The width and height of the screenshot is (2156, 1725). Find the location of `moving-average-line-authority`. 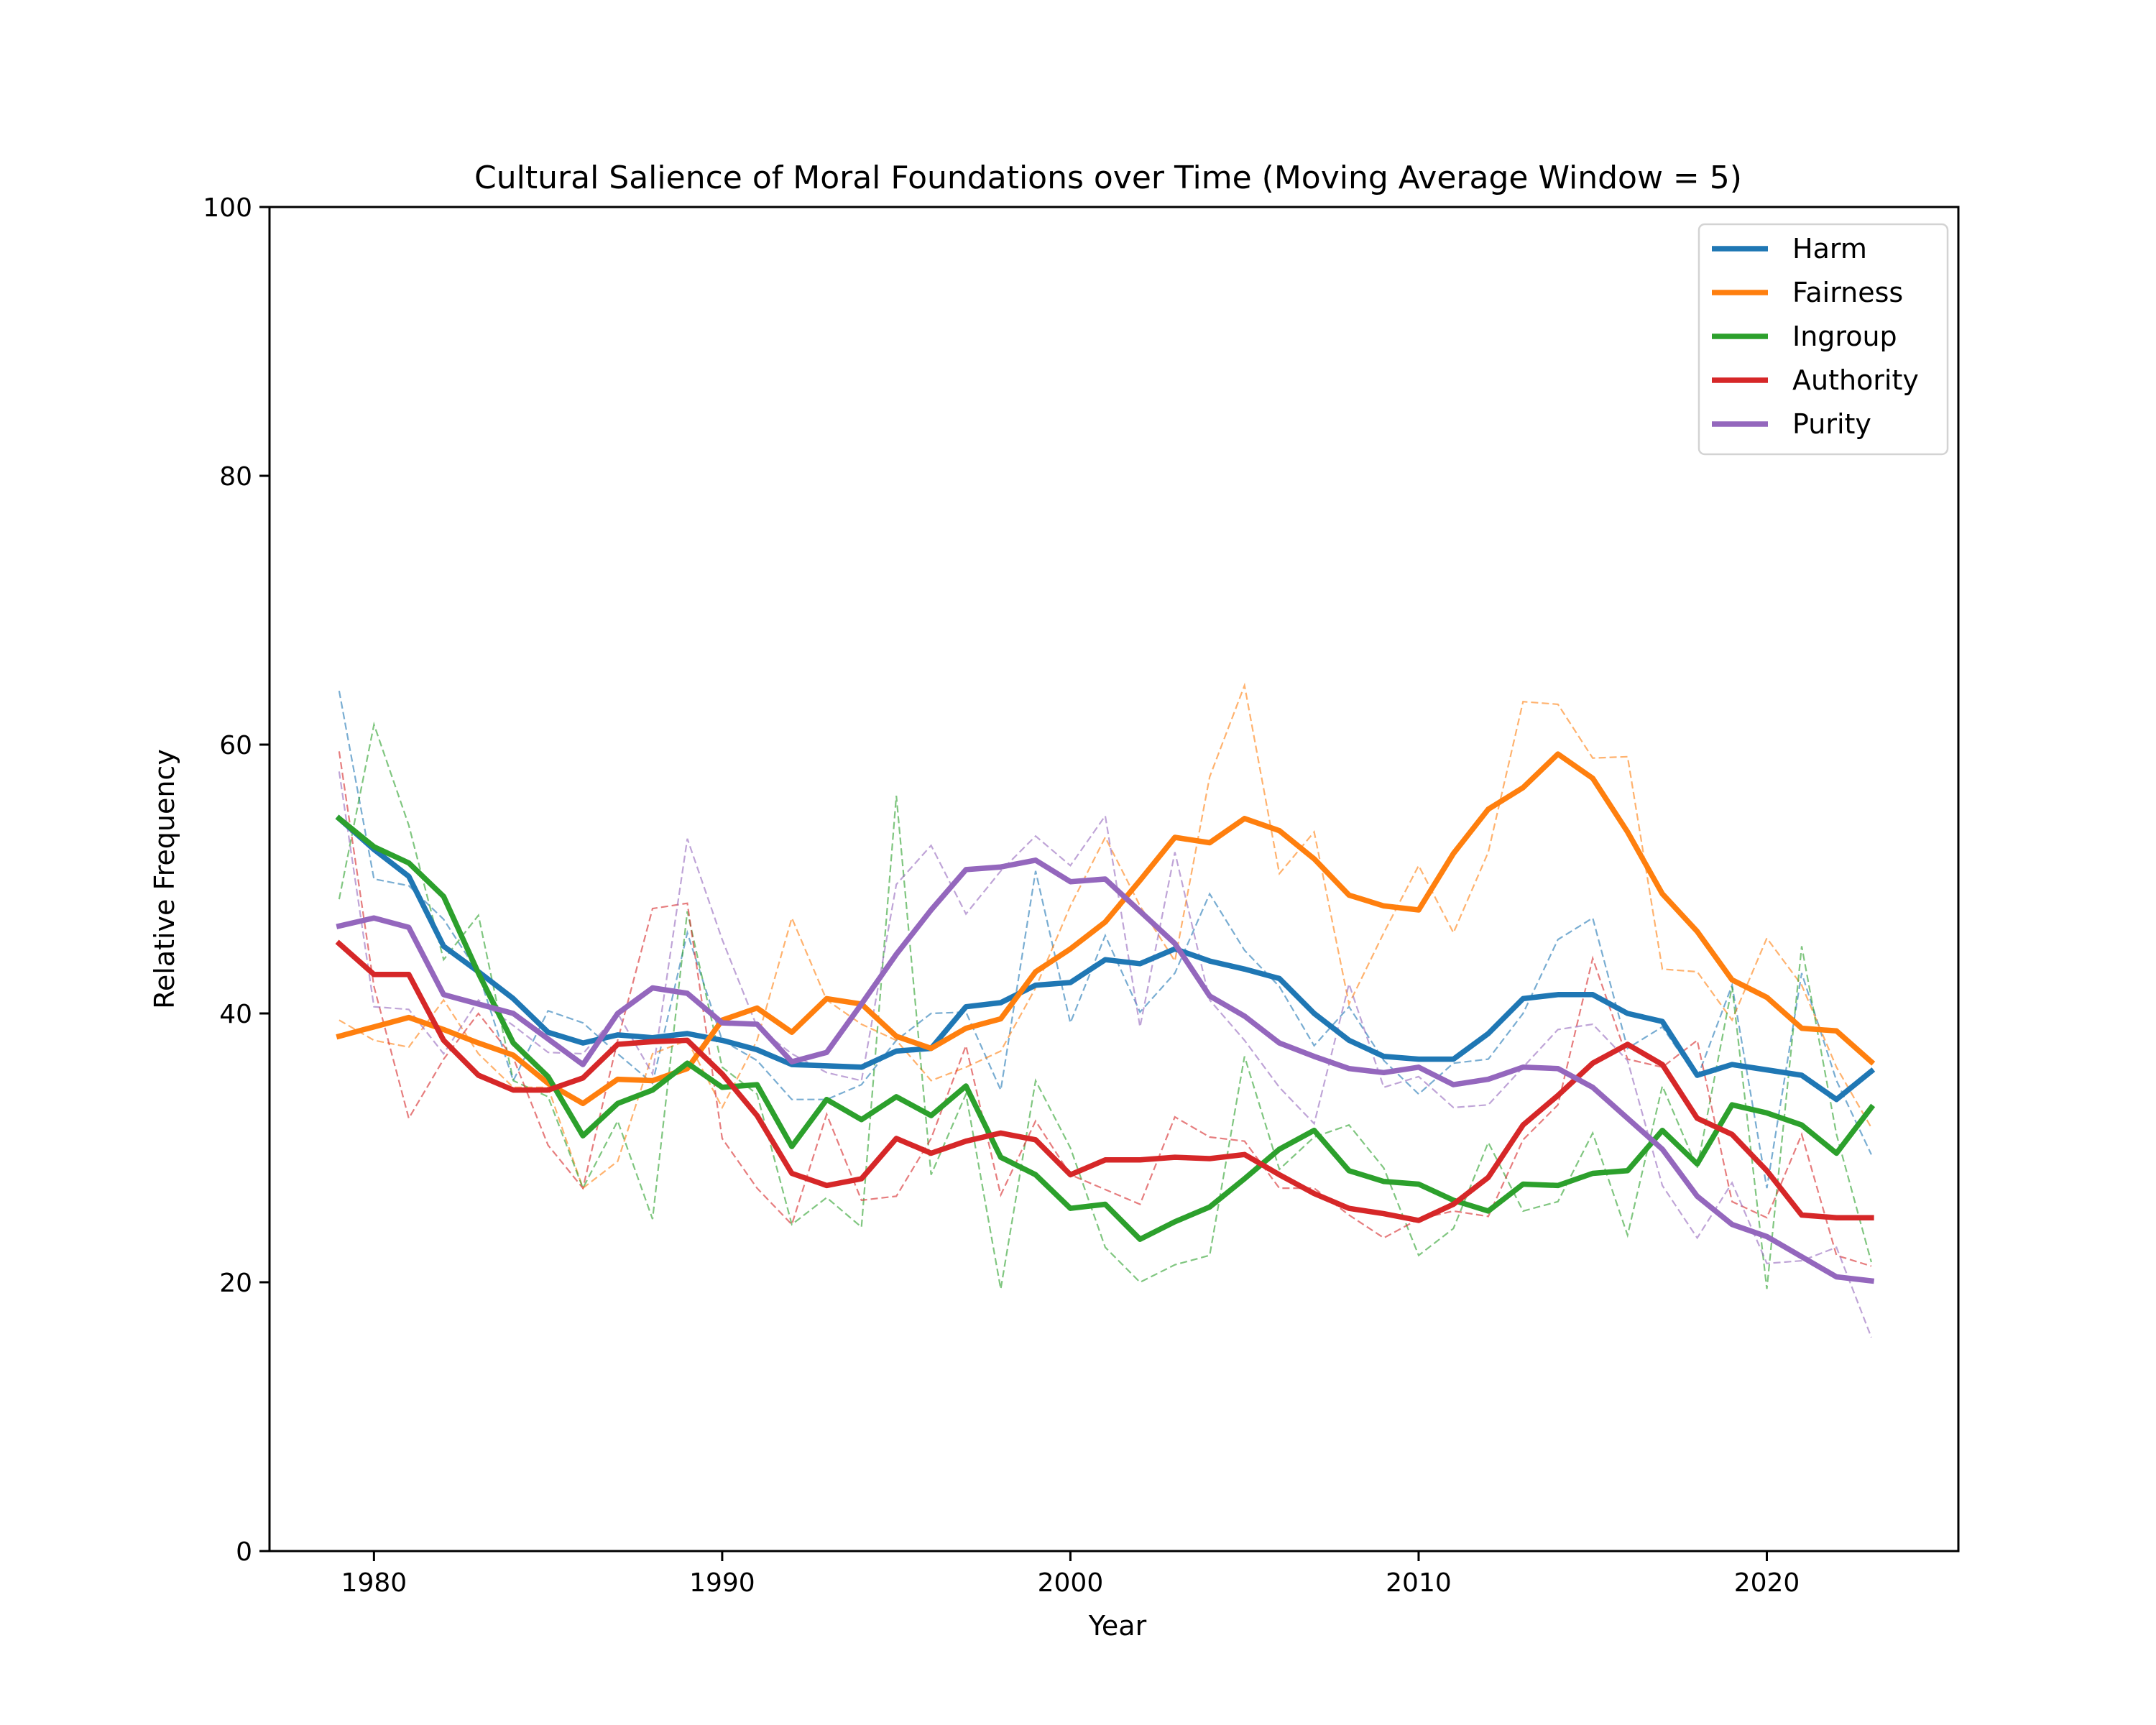

moving-average-line-authority is located at coordinates (1104, 1081).